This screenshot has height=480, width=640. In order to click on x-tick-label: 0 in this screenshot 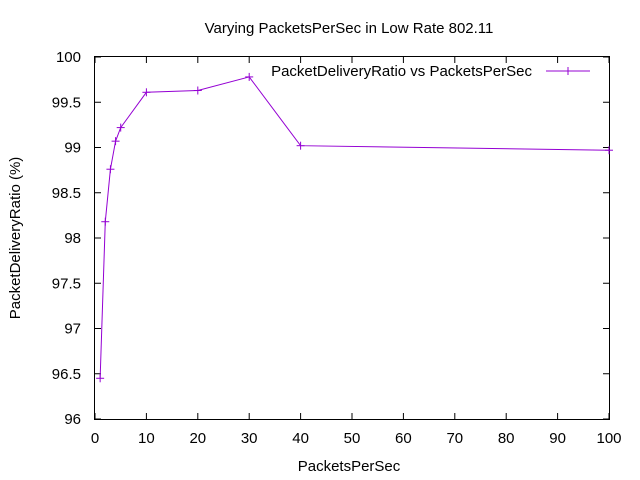, I will do `click(95, 438)`.